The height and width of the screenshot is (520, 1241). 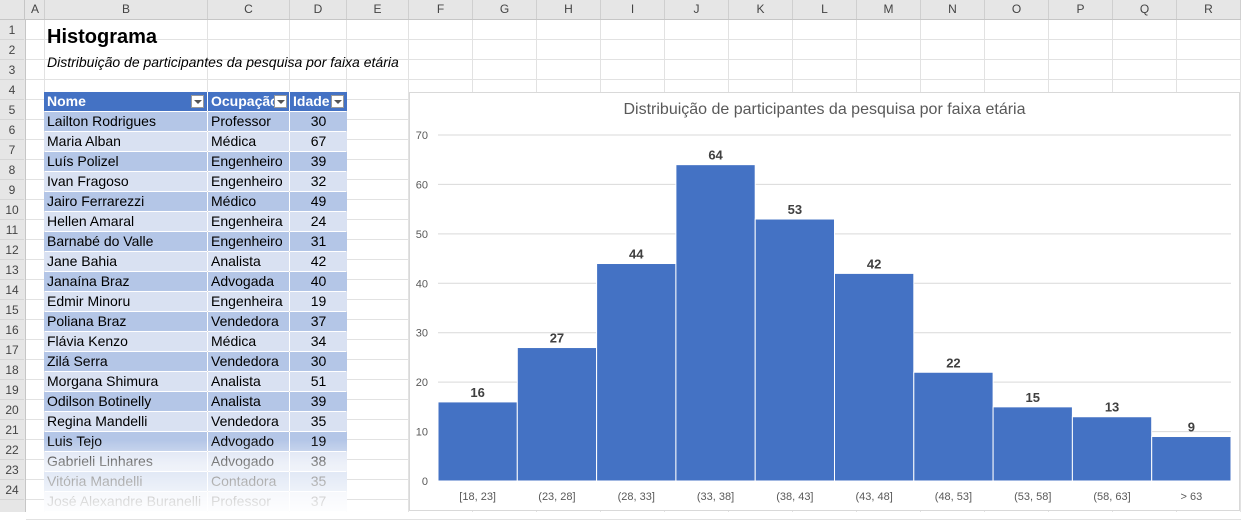 I want to click on table-row: Lailton Rodrigues Professor 30, so click(x=195, y=122).